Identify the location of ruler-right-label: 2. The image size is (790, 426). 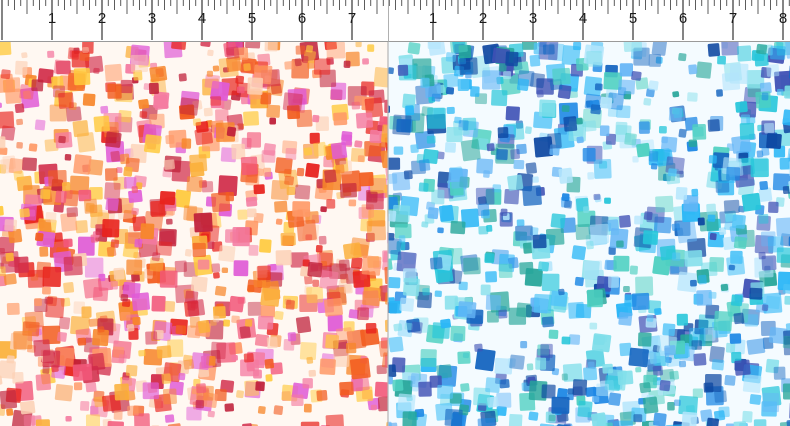
(483, 18).